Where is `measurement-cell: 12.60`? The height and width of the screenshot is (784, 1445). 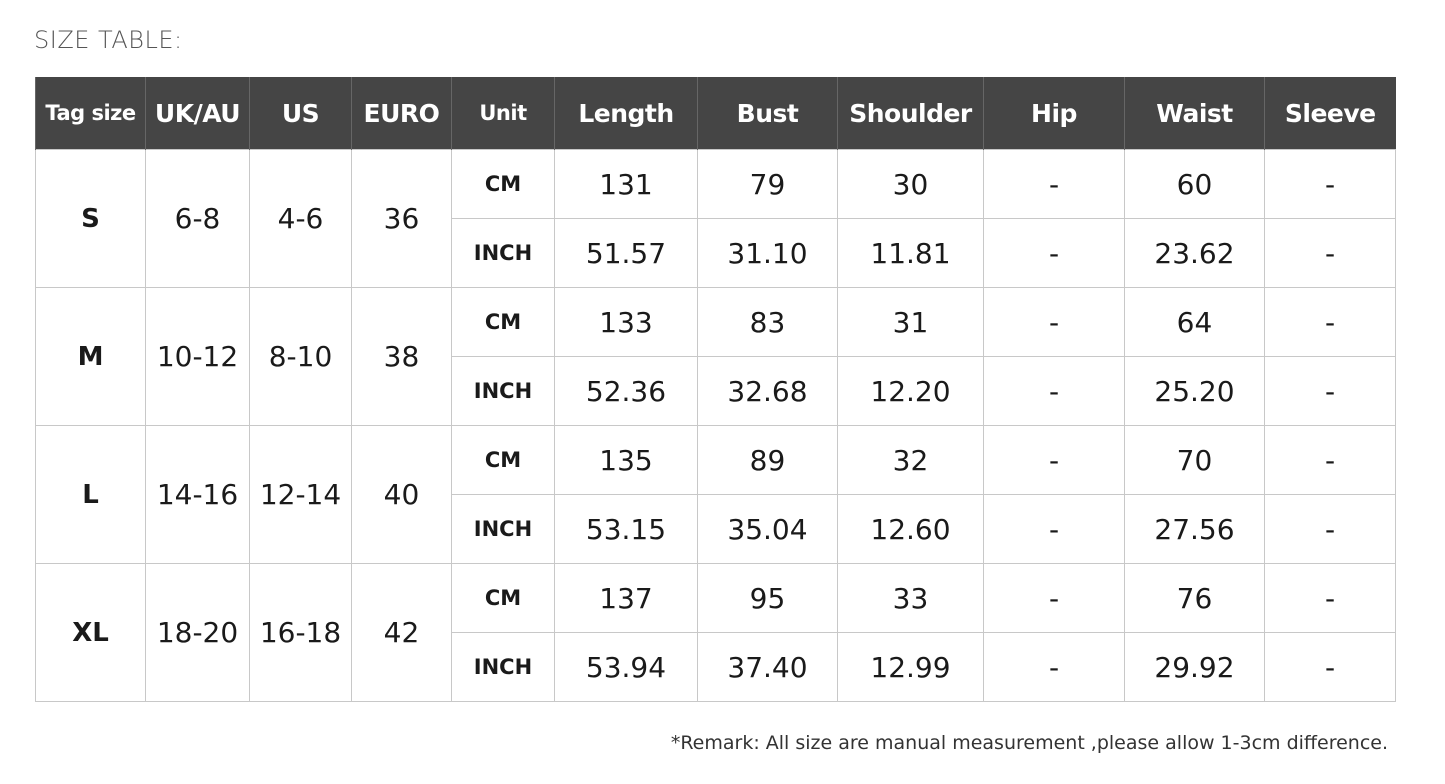
measurement-cell: 12.60 is located at coordinates (910, 529).